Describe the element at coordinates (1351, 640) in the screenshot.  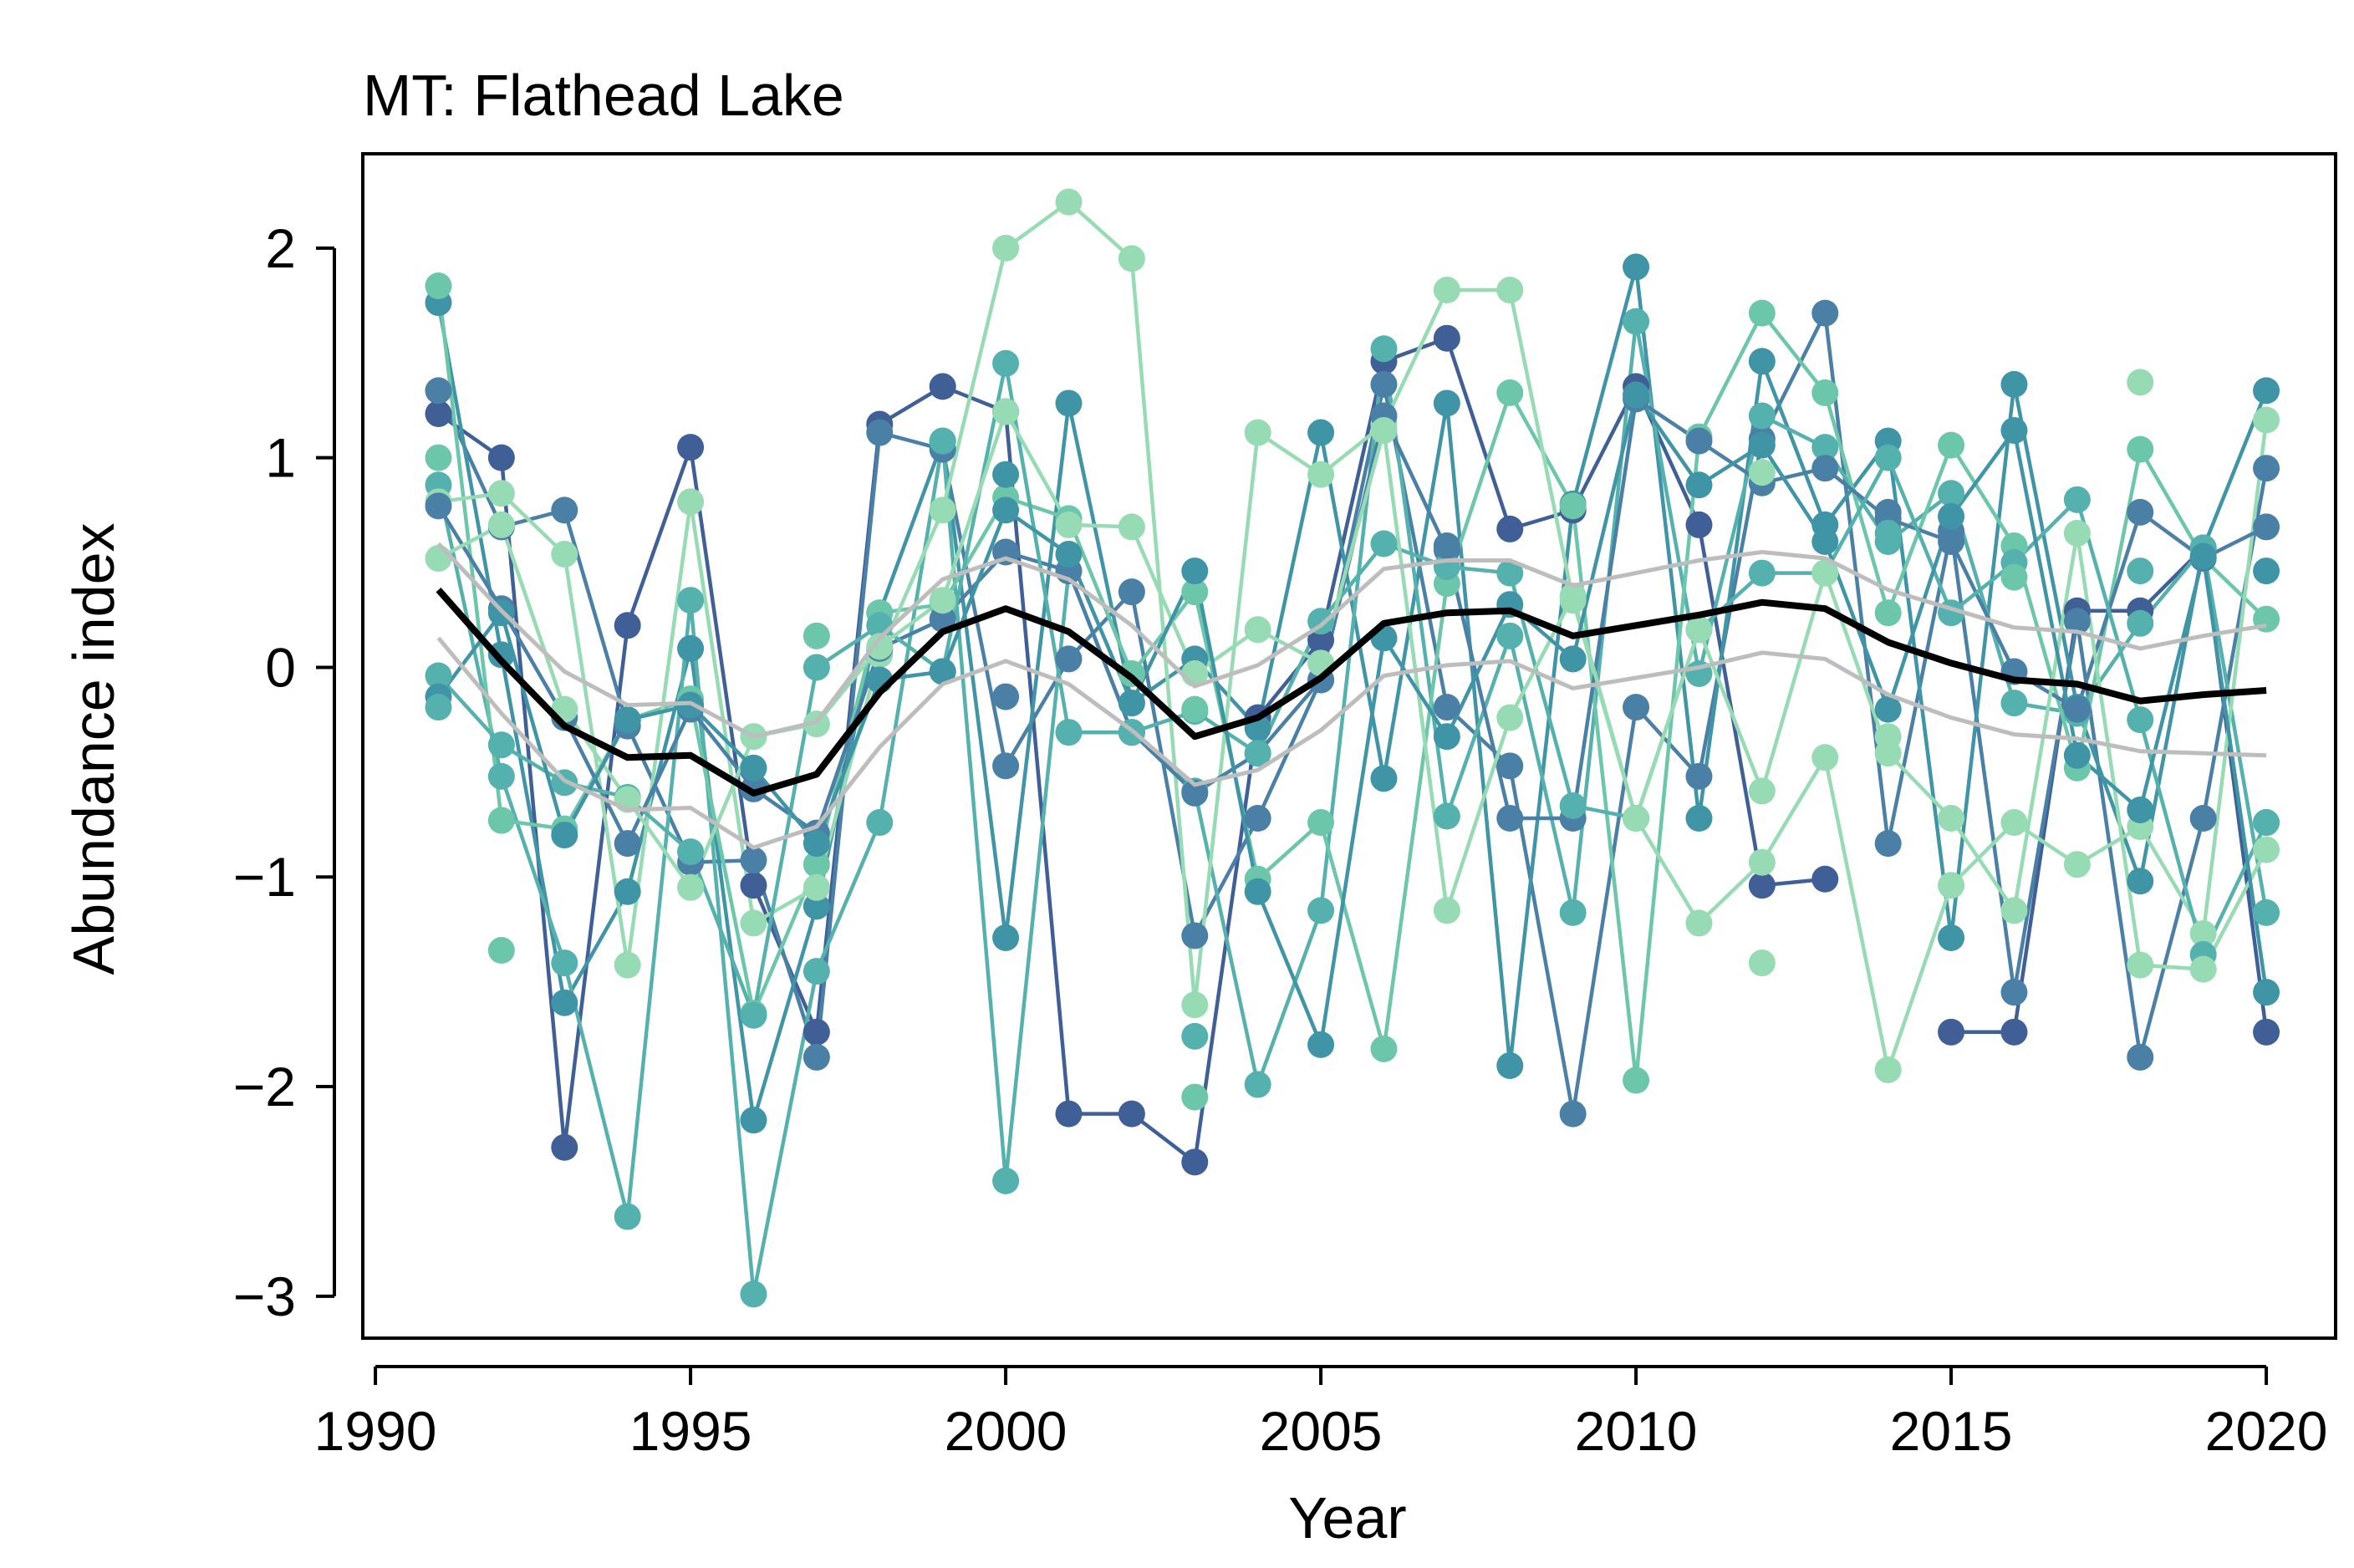
I see `upper-interval-line` at that location.